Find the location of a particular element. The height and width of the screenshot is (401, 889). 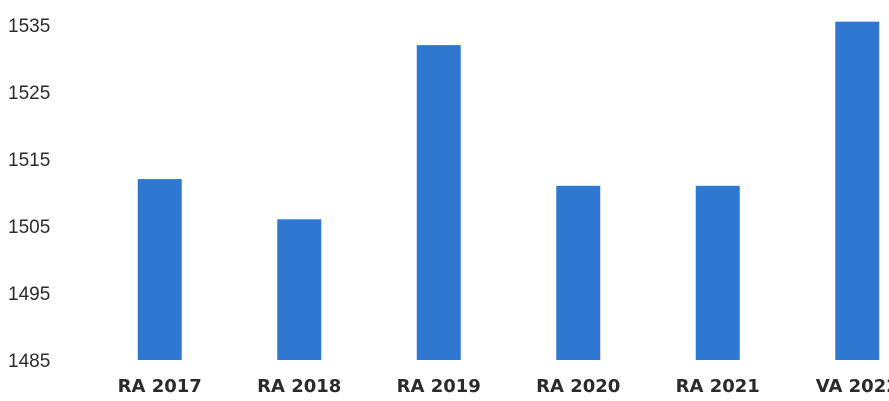

x-tick-label: RA 2021 is located at coordinates (718, 386).